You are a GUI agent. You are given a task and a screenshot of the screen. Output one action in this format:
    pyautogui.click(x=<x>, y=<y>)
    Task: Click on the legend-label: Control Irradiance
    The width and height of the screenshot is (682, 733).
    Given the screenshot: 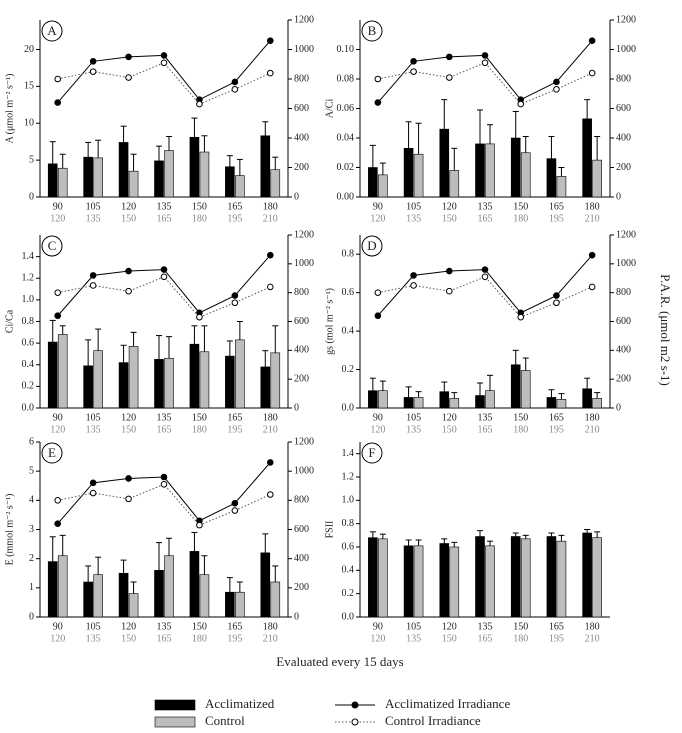 What is the action you would take?
    pyautogui.click(x=433, y=720)
    